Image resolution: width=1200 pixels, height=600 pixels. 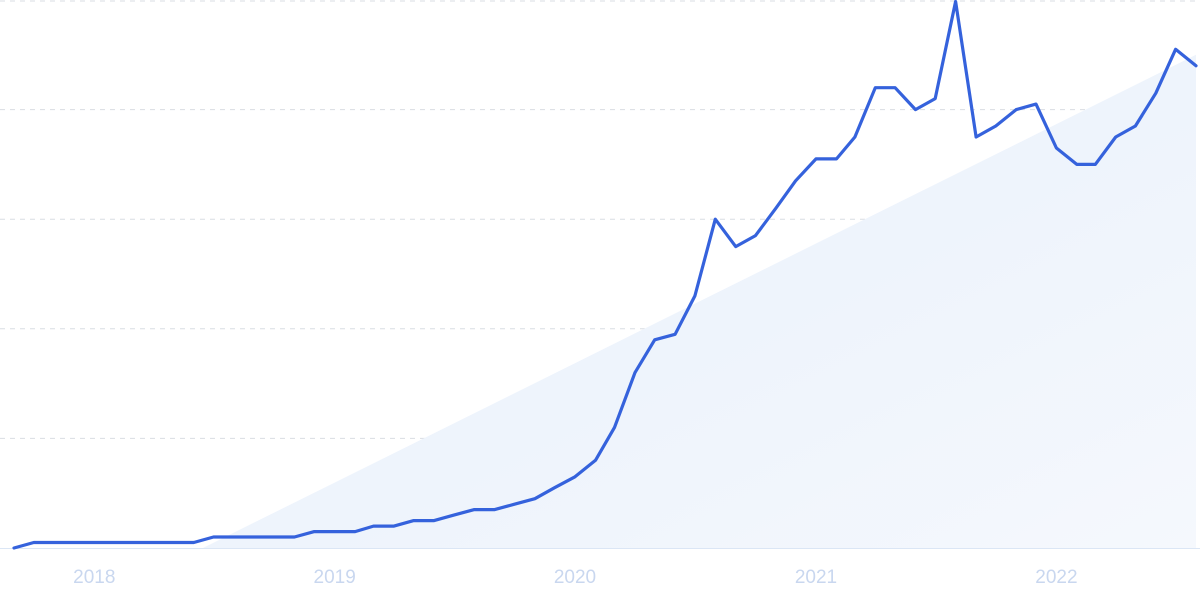 What do you see at coordinates (335, 577) in the screenshot?
I see `x-tick-label-2019: 2019` at bounding box center [335, 577].